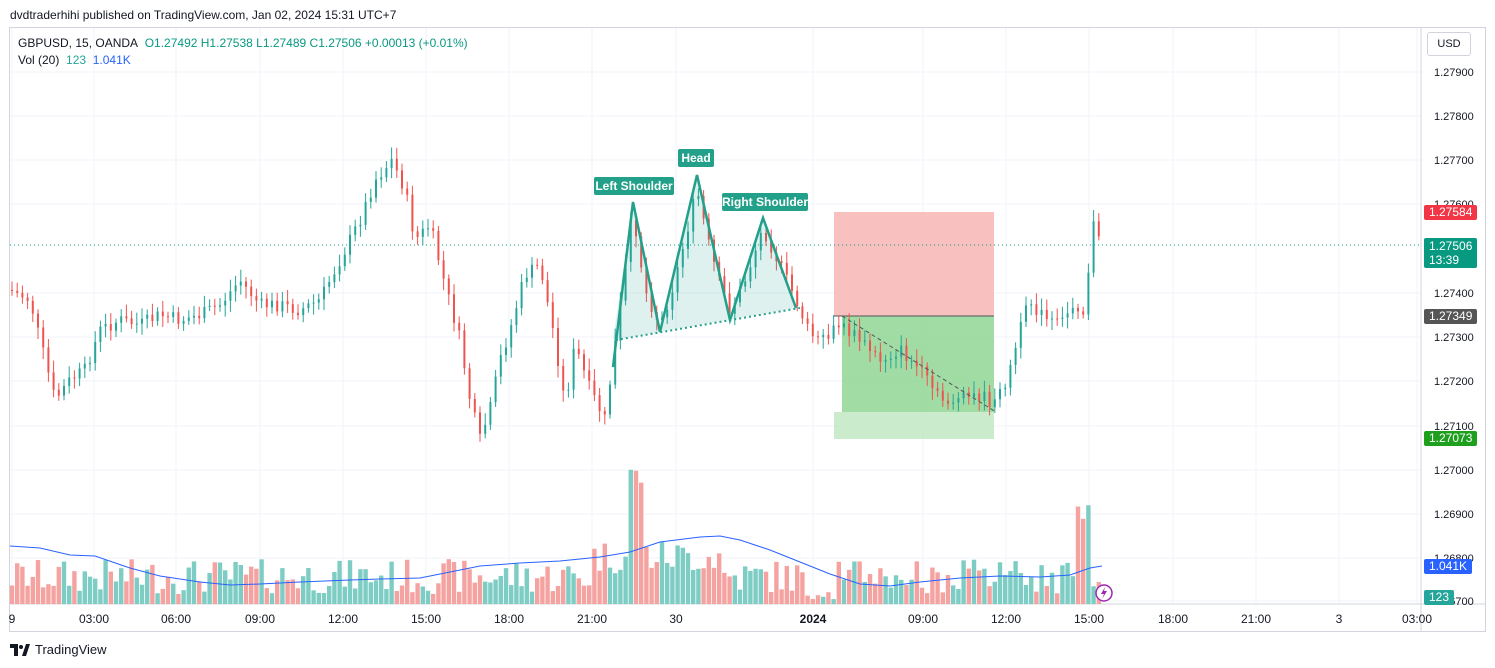 This screenshot has width=1495, height=668. Describe the element at coordinates (634, 186) in the screenshot. I see `label-left-shoulder: Left Shoulder` at that location.